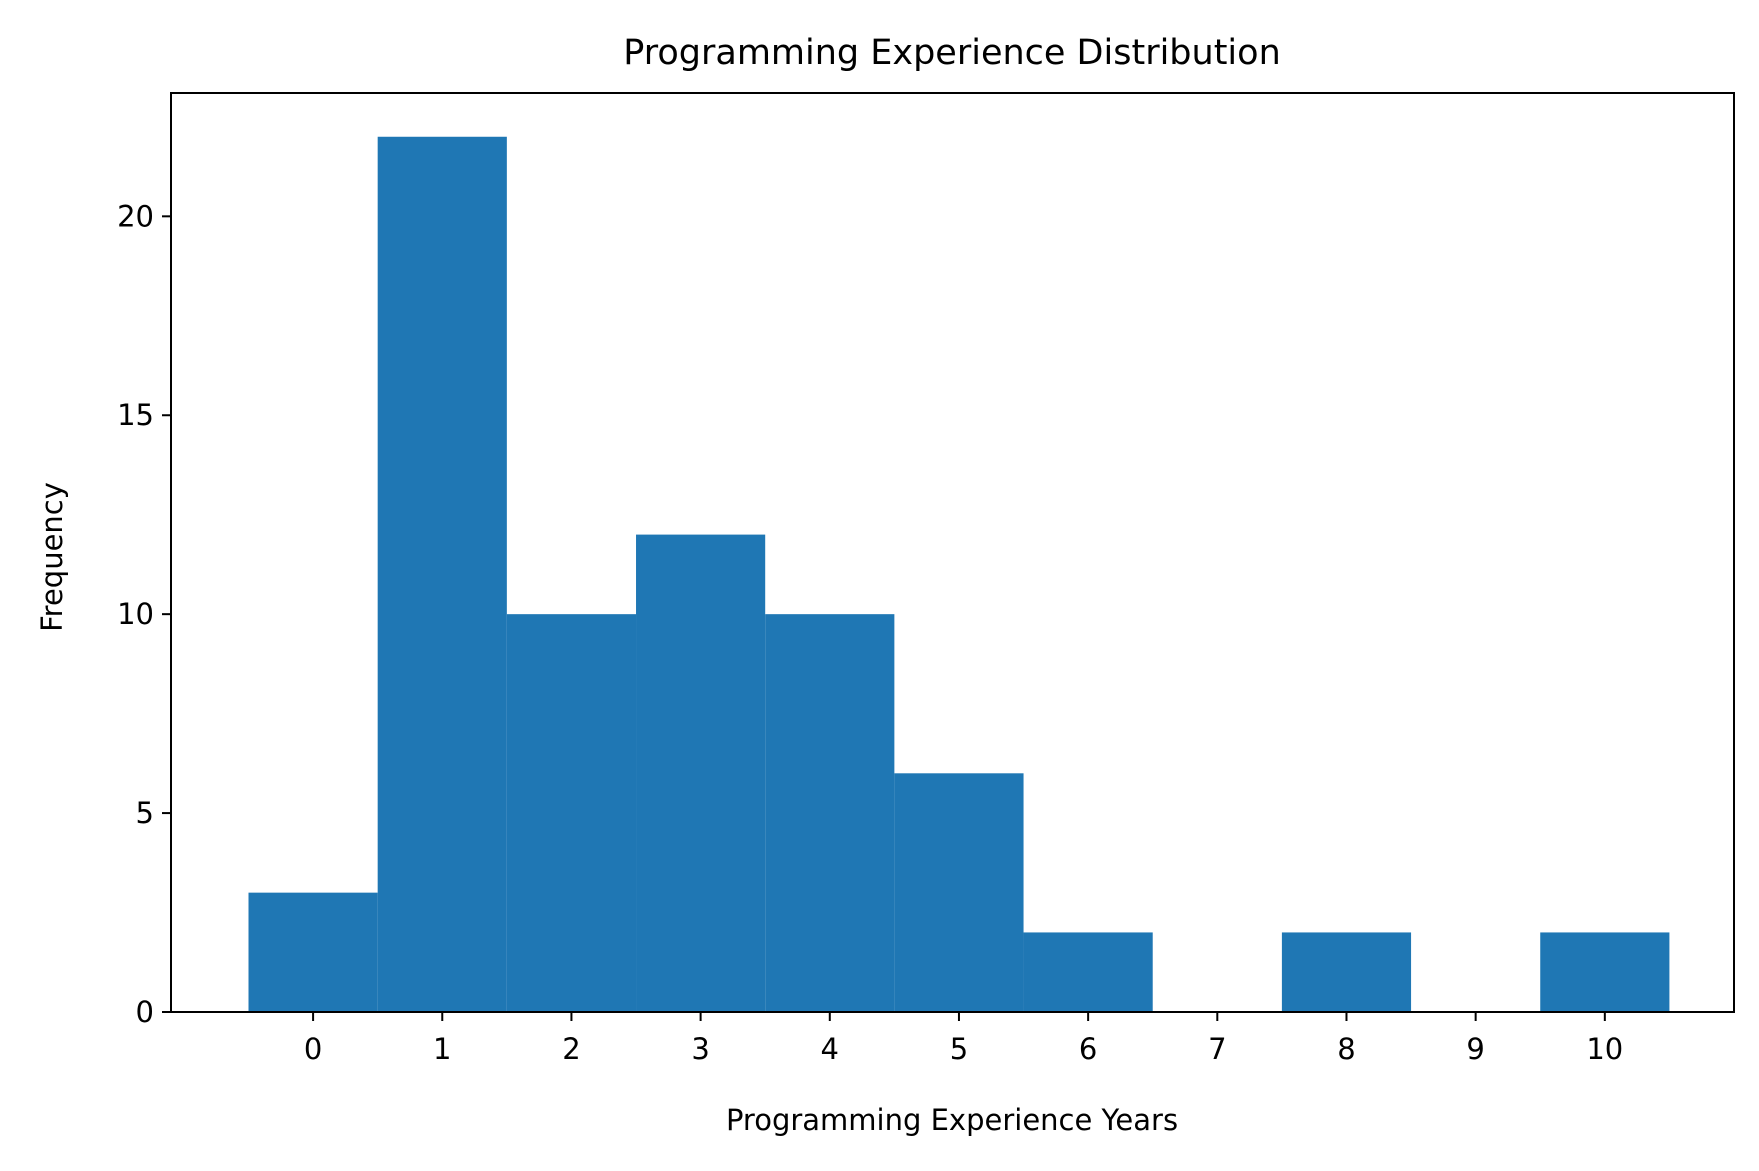 Image resolution: width=1759 pixels, height=1171 pixels. What do you see at coordinates (830, 1049) in the screenshot?
I see `x-tick-label: 4` at bounding box center [830, 1049].